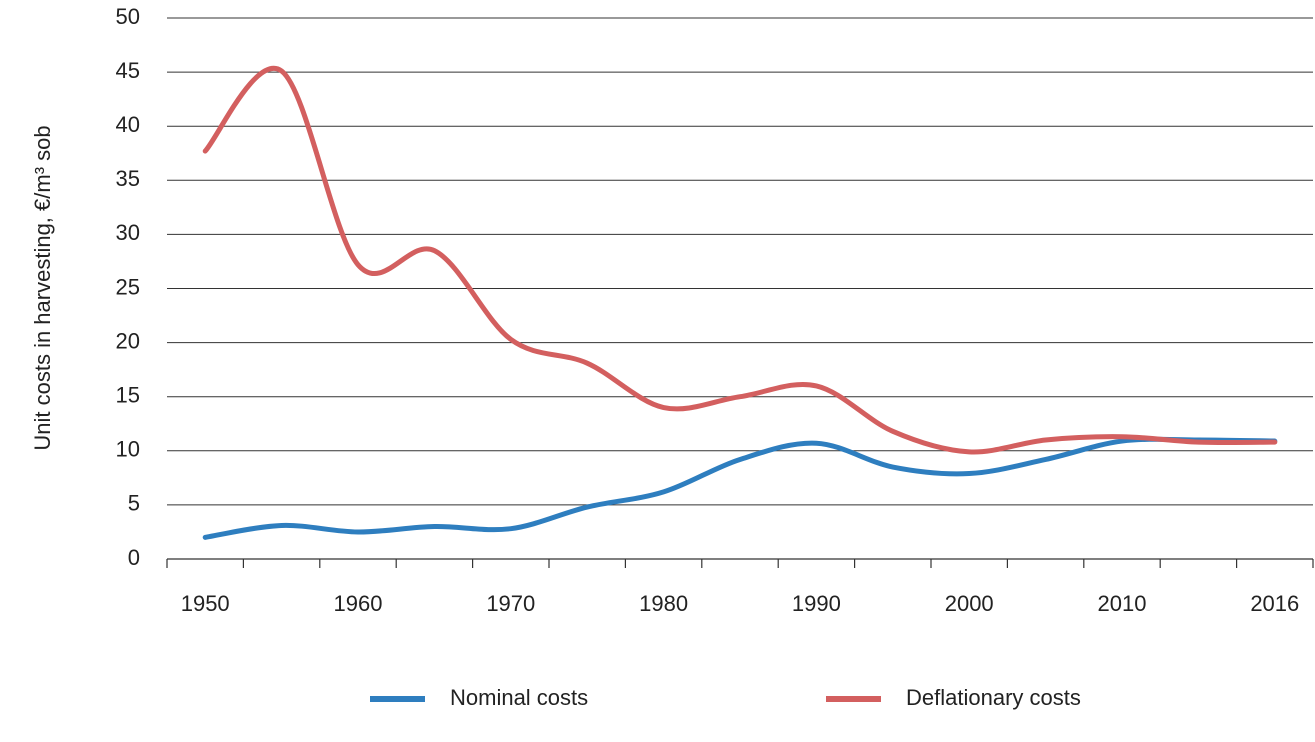  What do you see at coordinates (205, 603) in the screenshot?
I see `x-tick-label: 1950` at bounding box center [205, 603].